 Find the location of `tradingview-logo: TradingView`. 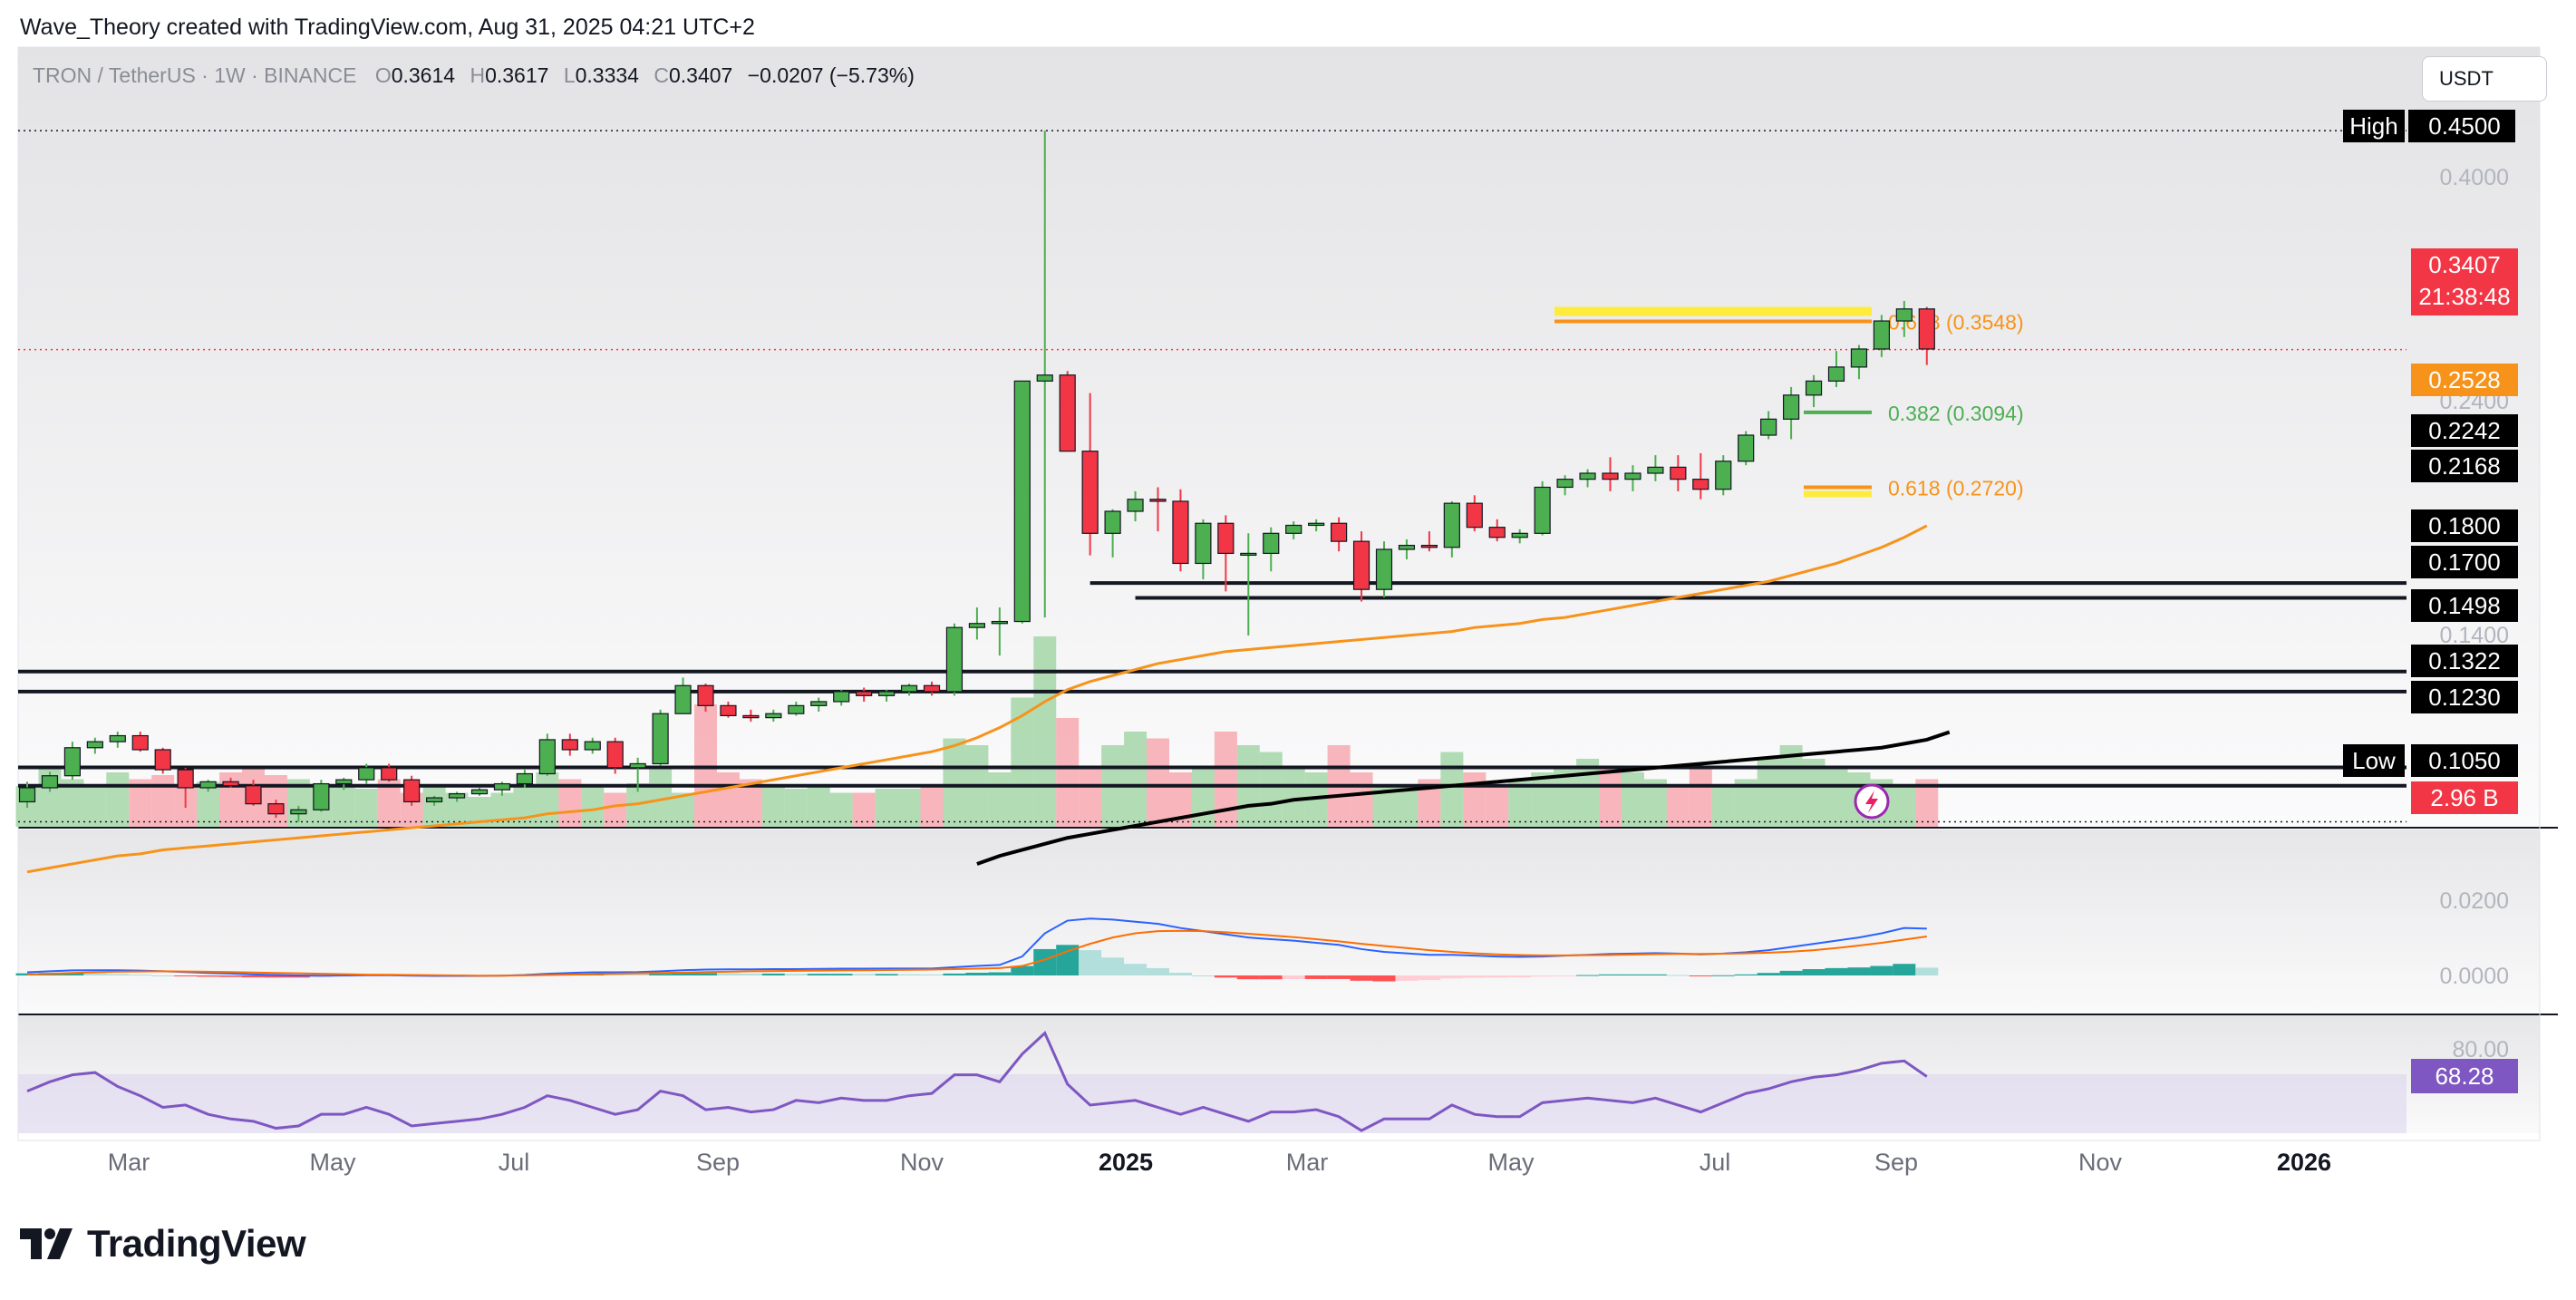

tradingview-logo: TradingView is located at coordinates (163, 1244).